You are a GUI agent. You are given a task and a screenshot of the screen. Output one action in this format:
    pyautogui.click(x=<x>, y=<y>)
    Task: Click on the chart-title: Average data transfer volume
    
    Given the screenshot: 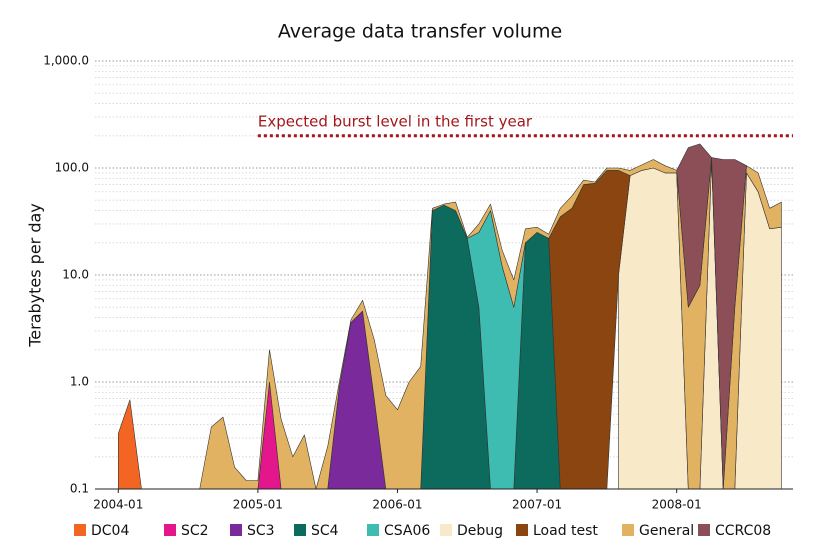 What is the action you would take?
    pyautogui.click(x=420, y=32)
    